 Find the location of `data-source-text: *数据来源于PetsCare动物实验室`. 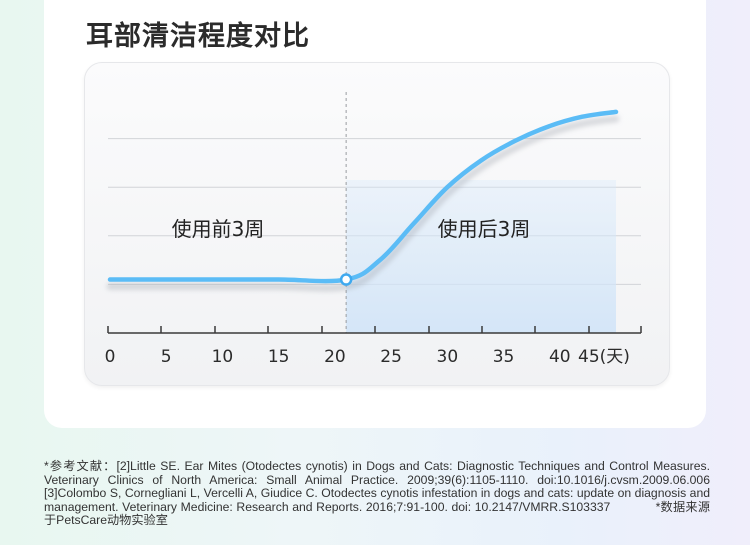

data-source-text: *数据来源于PetsCare动物实验室 is located at coordinates (377, 513).